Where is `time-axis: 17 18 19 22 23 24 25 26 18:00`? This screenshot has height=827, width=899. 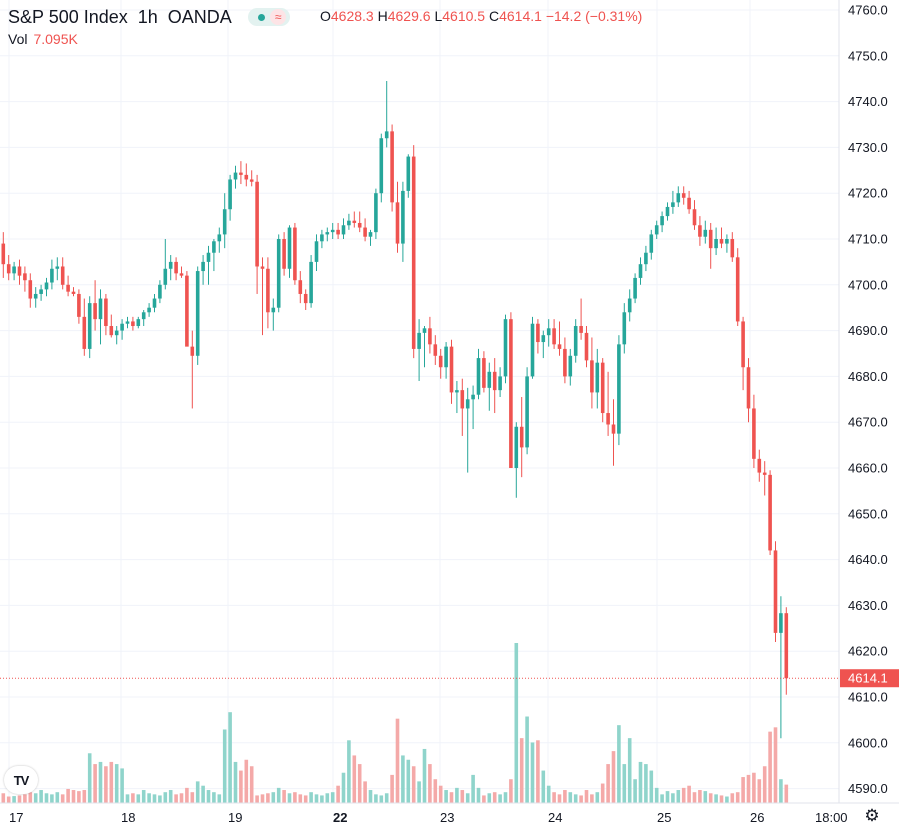
time-axis: 17 18 19 22 23 24 25 26 18:00 is located at coordinates (428, 817).